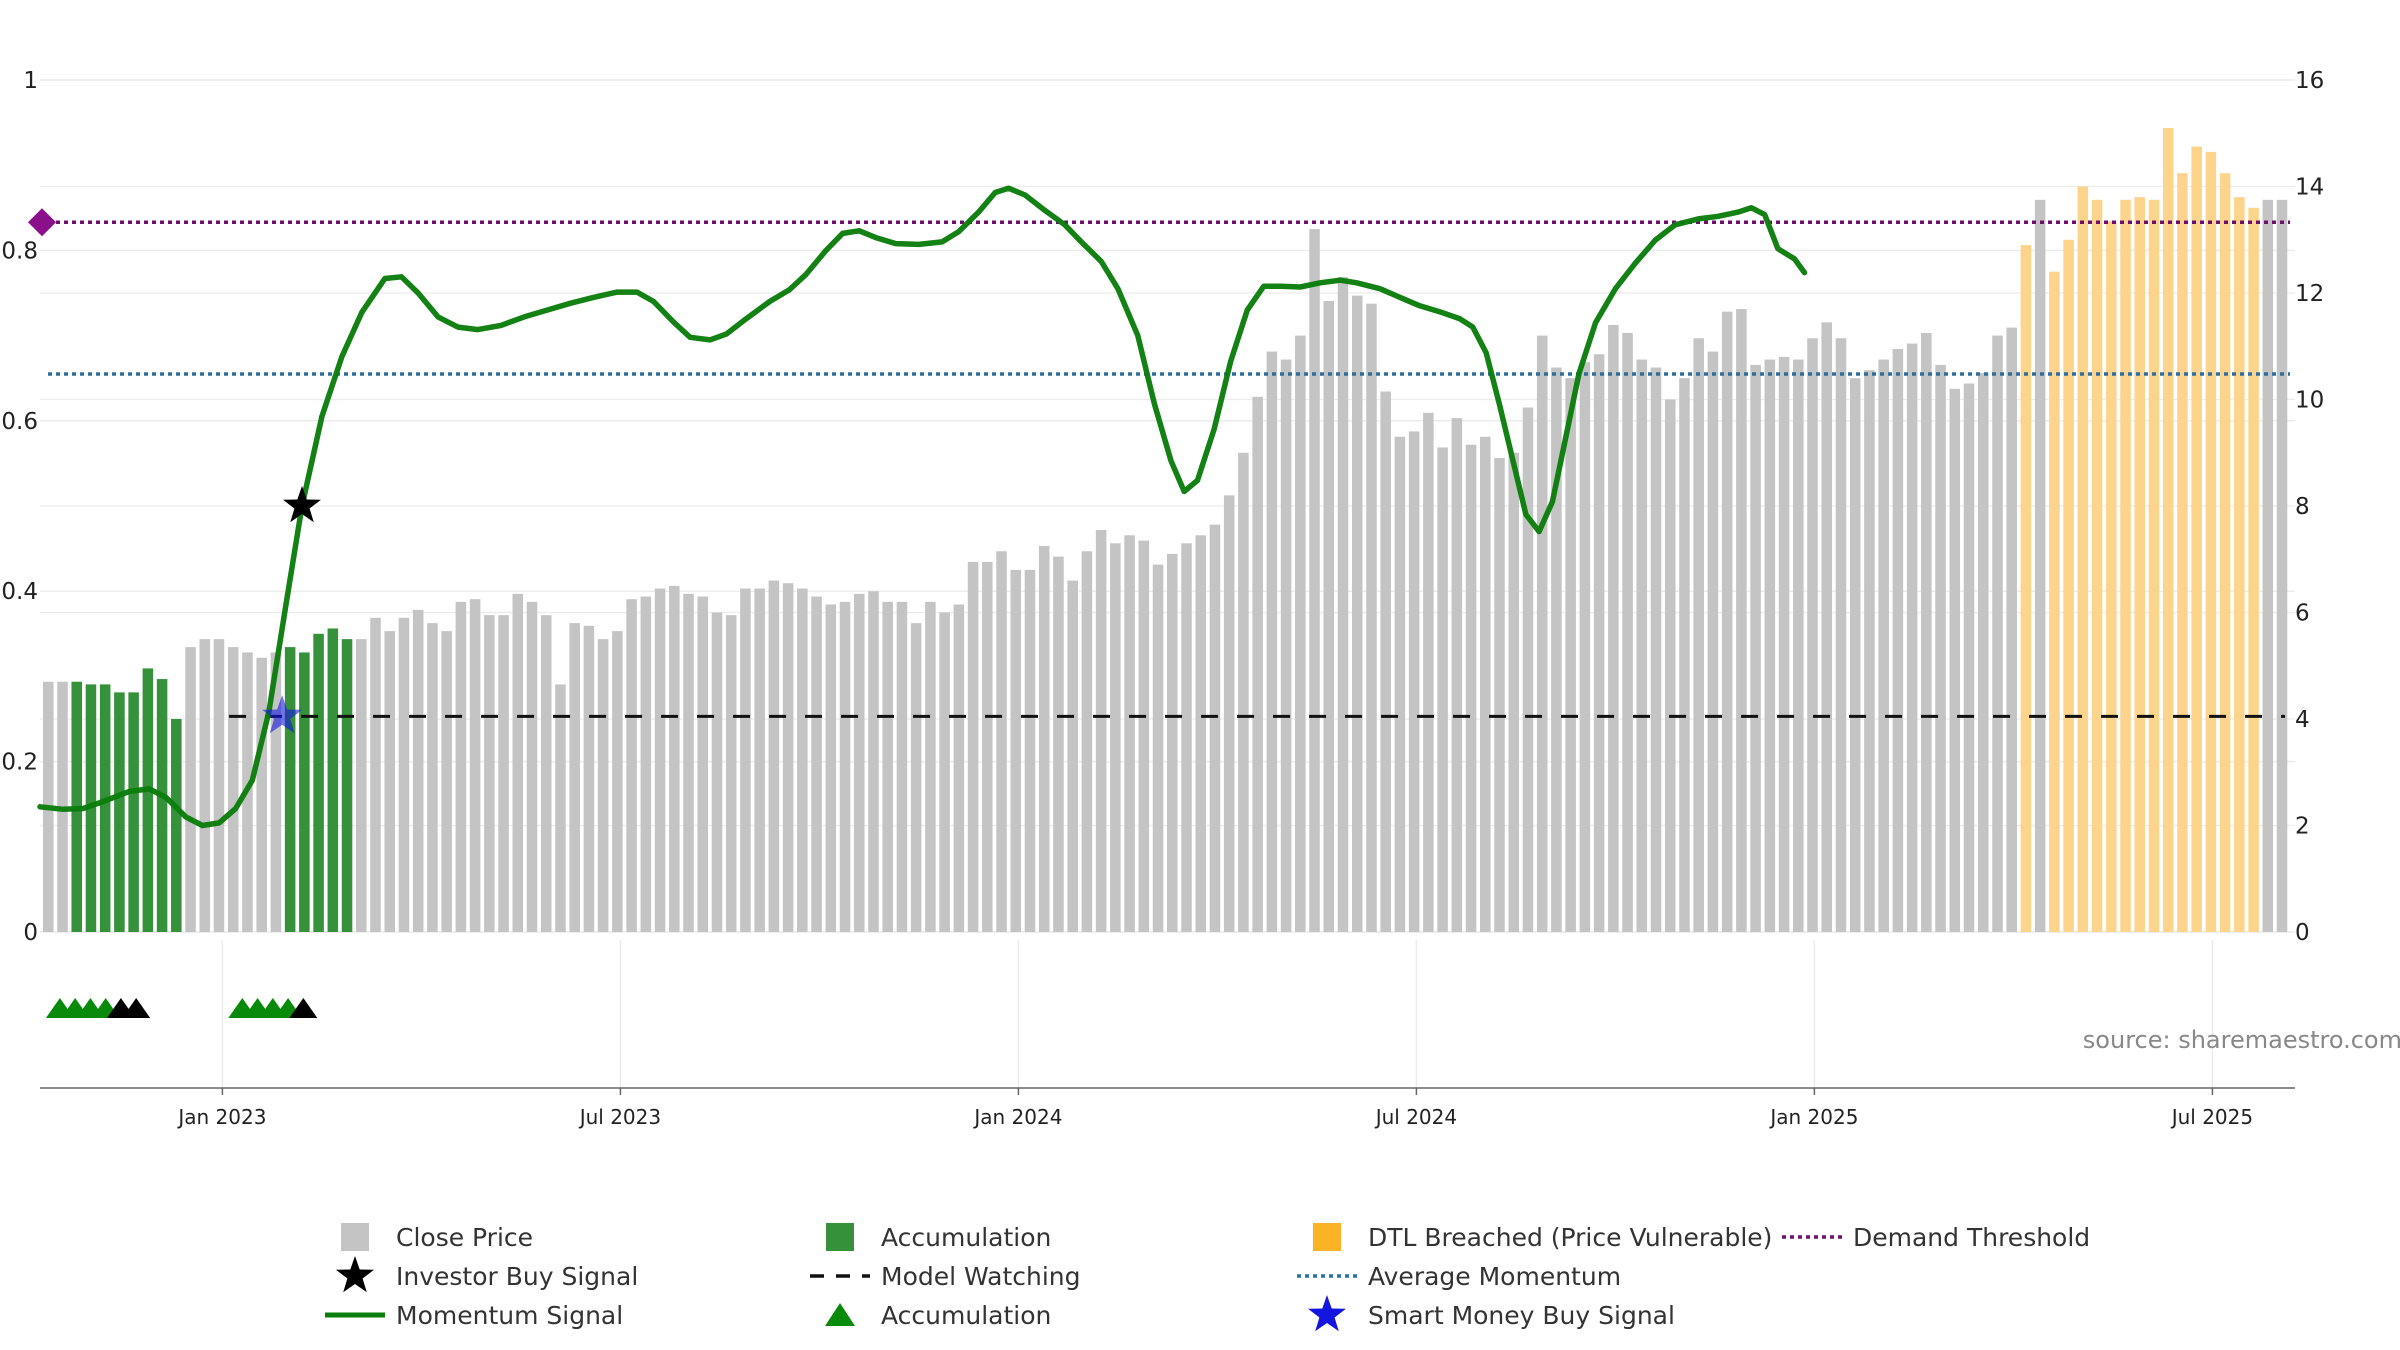  What do you see at coordinates (2241, 1040) in the screenshot?
I see `source-label: source: sharemaestro.com` at bounding box center [2241, 1040].